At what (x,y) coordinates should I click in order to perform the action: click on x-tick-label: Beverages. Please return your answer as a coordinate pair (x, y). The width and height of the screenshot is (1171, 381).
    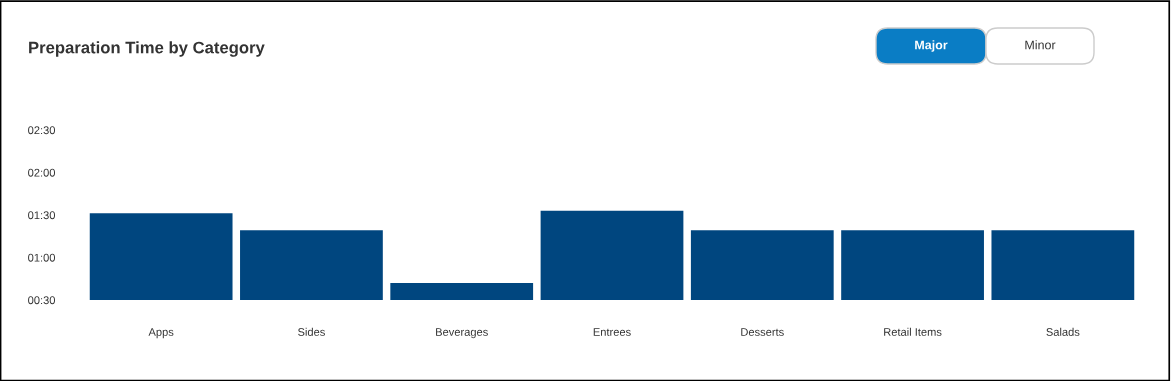
    Looking at the image, I should click on (462, 333).